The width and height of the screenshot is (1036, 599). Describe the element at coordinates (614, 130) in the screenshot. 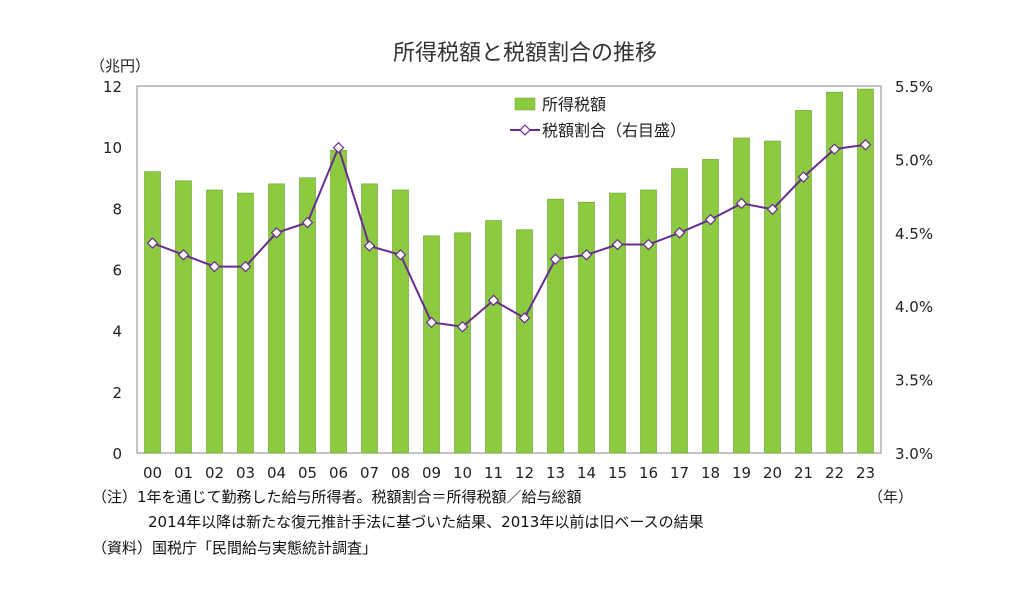

I see `legend-line-label: 税額割合（右目盛）` at that location.